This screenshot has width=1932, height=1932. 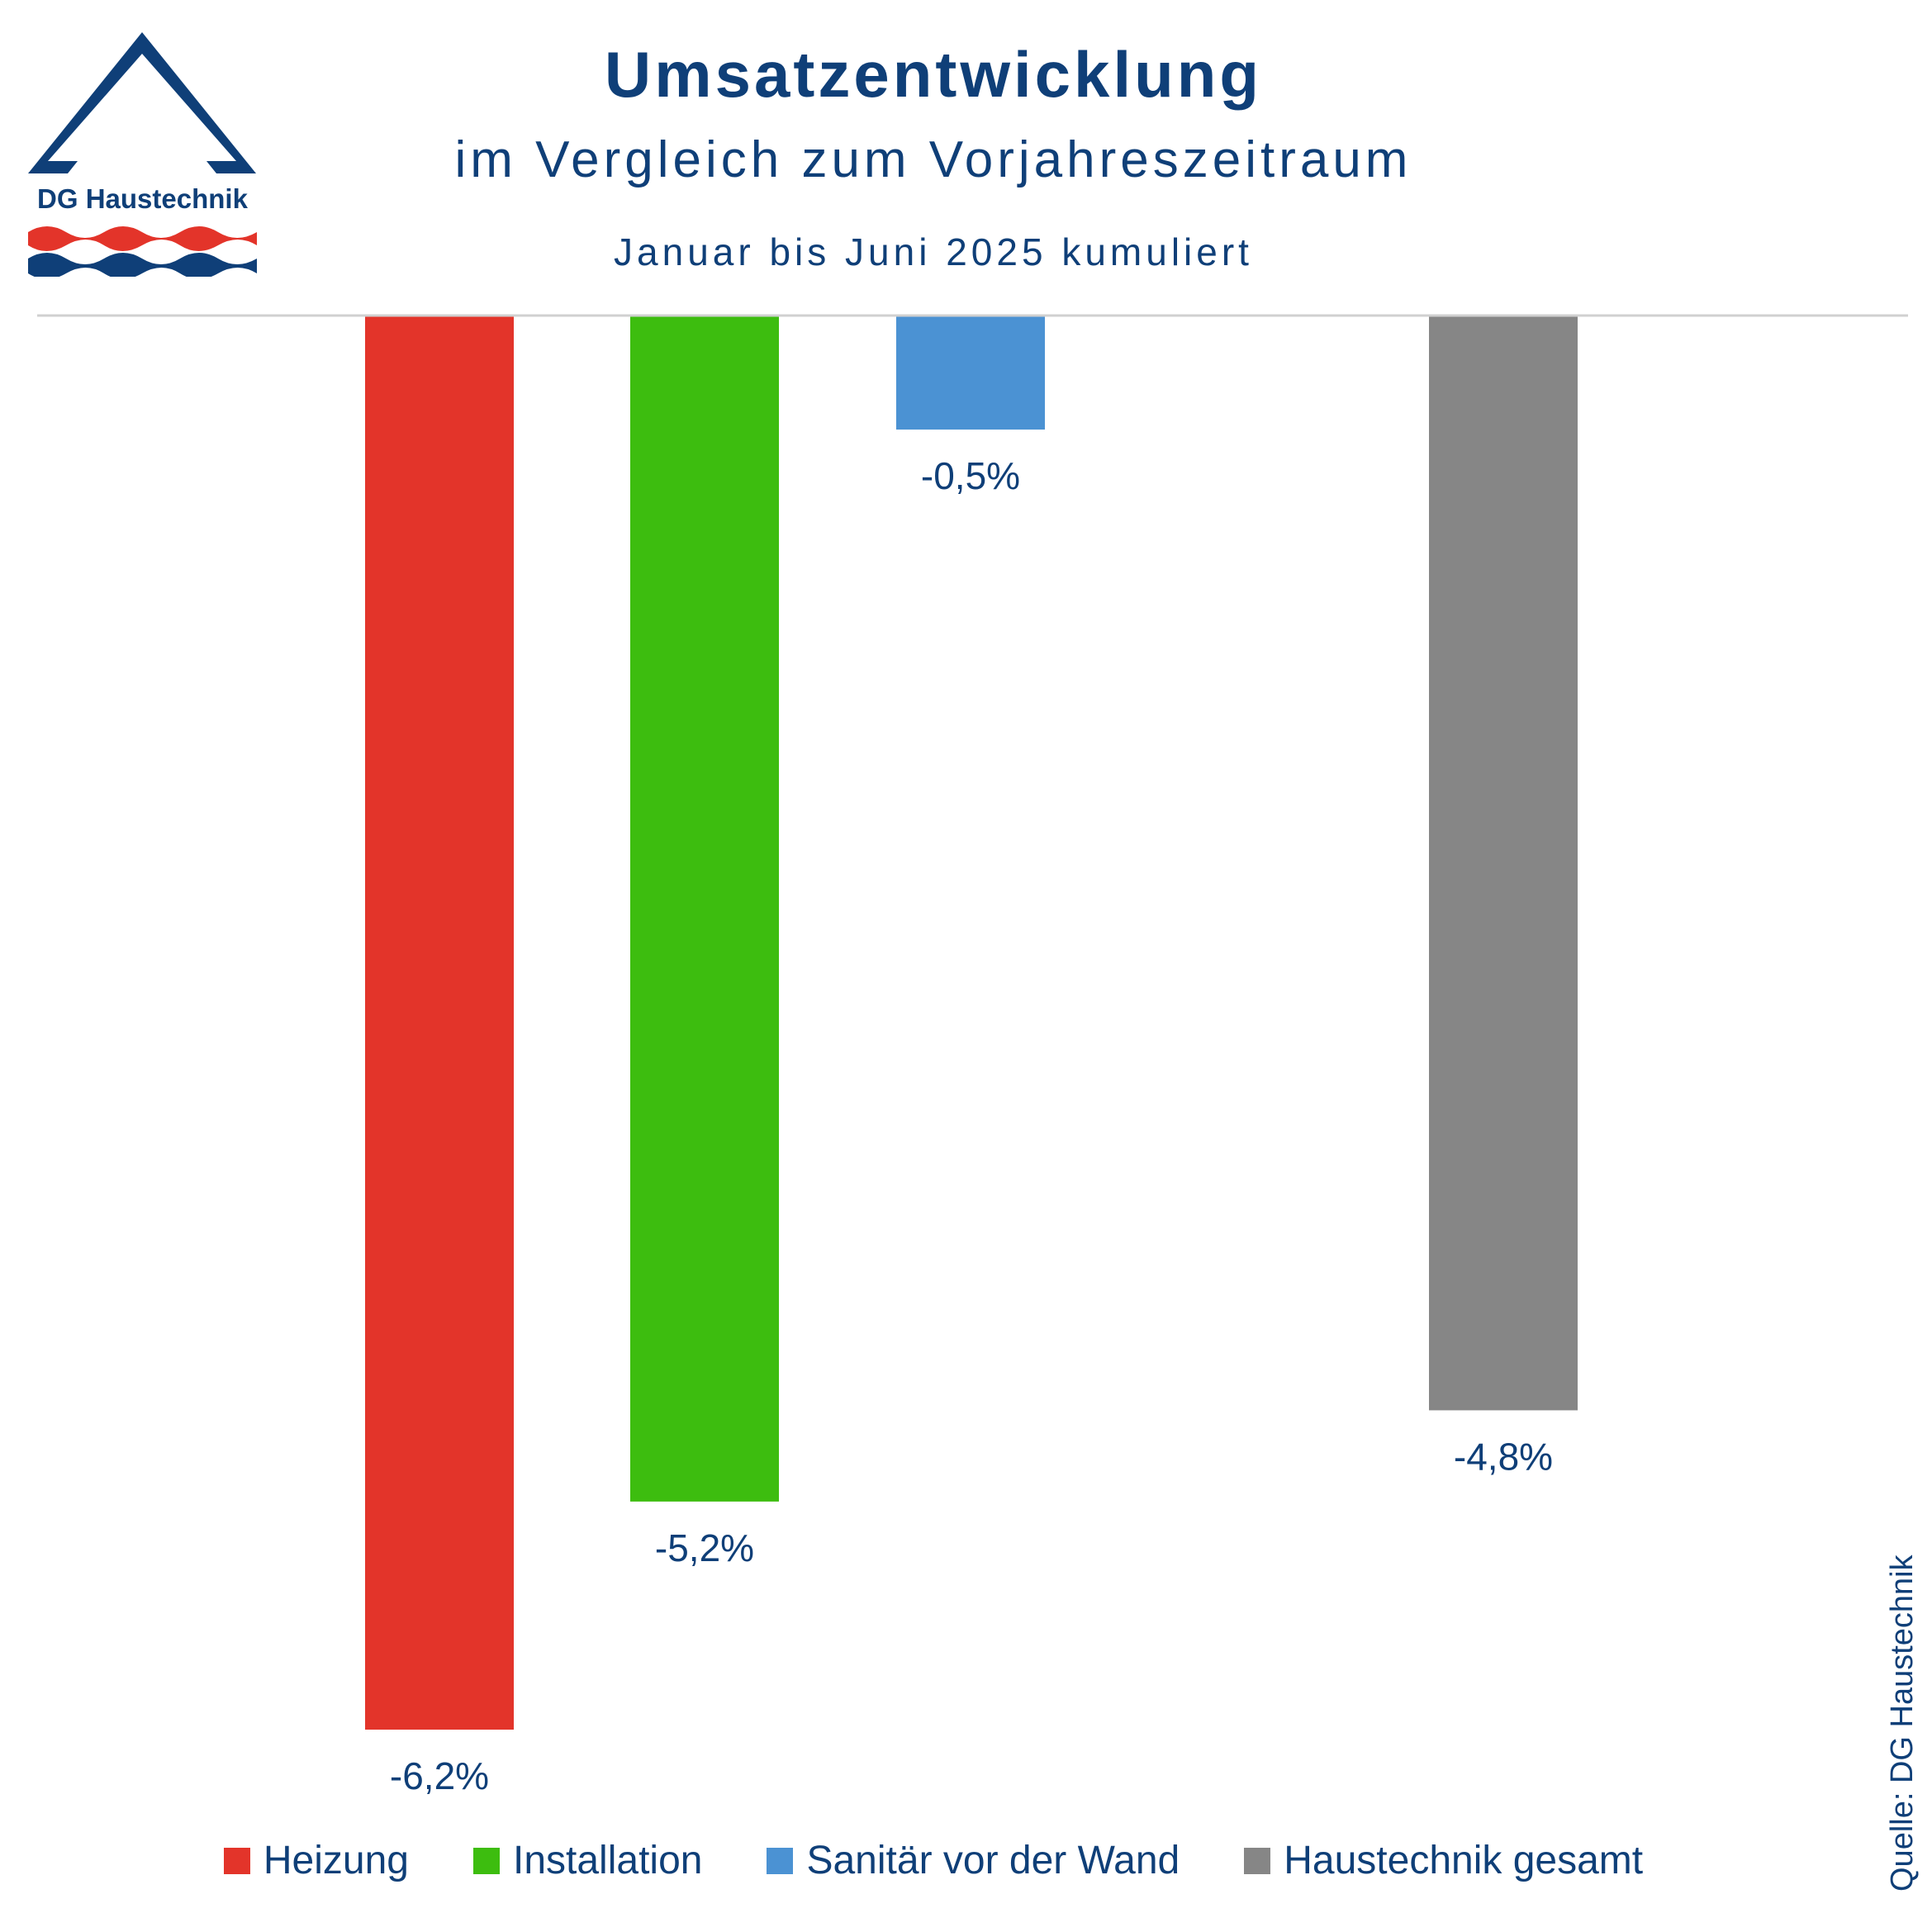 I want to click on data-label-2: -0,5%, so click(x=971, y=476).